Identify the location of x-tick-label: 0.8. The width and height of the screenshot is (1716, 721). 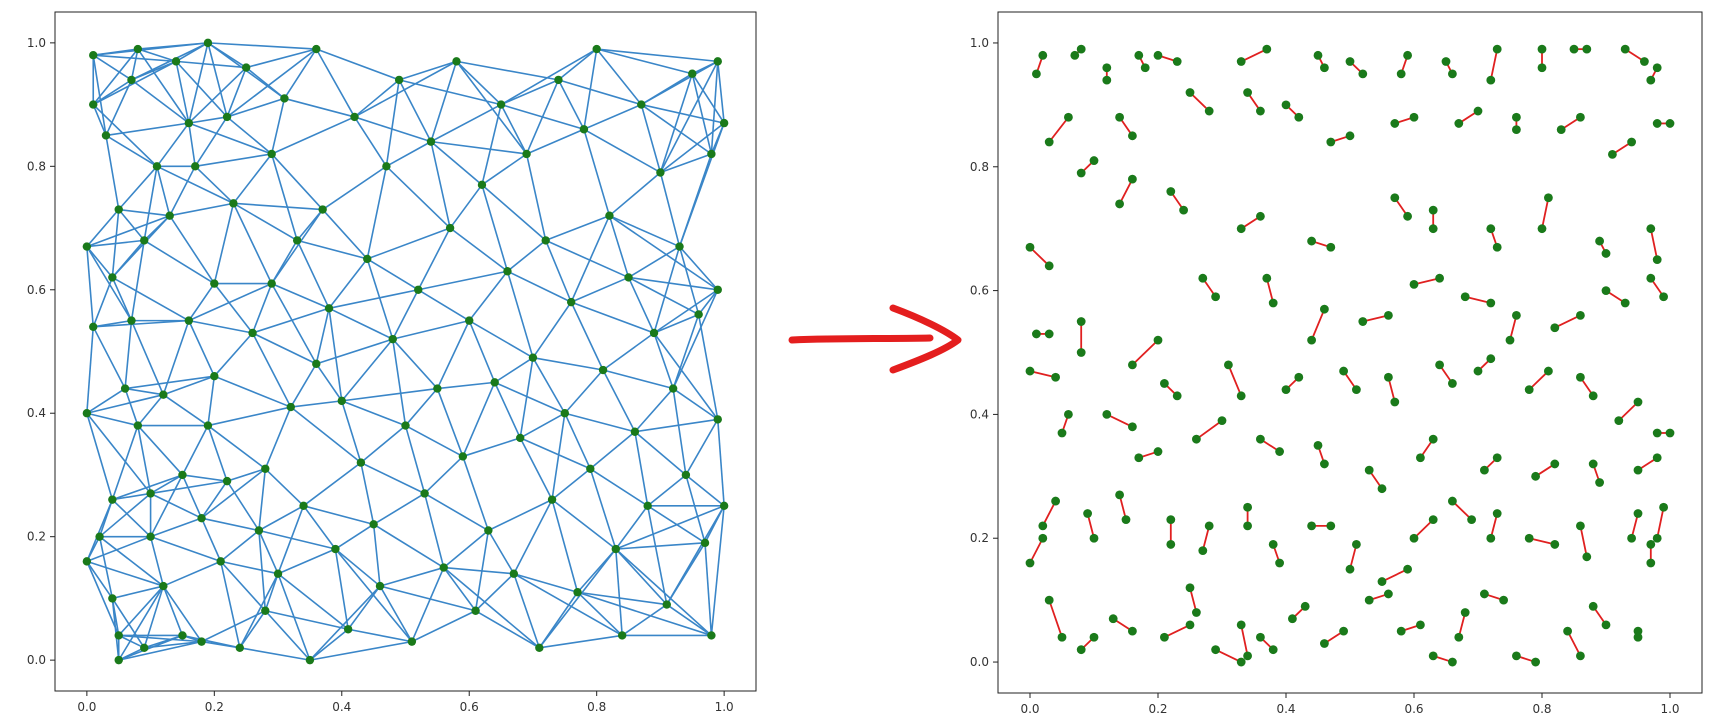
(1541, 709).